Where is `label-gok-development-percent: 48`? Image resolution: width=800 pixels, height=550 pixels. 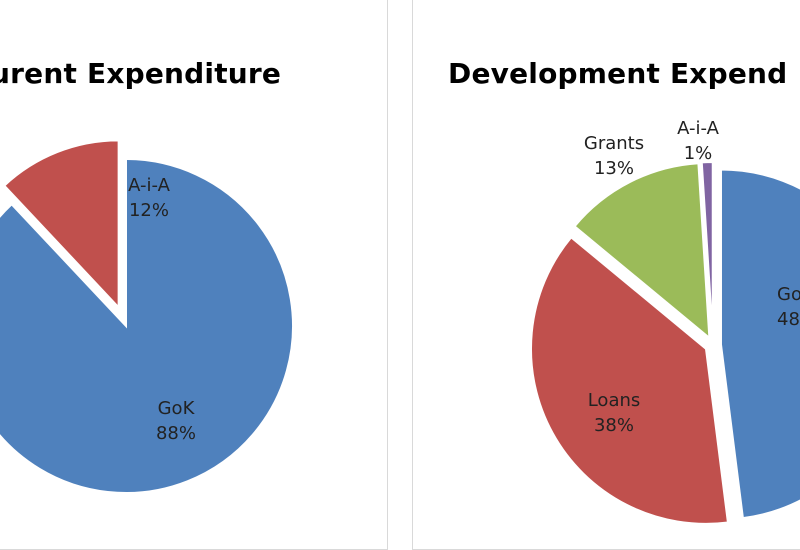 label-gok-development-percent: 48 is located at coordinates (788, 319).